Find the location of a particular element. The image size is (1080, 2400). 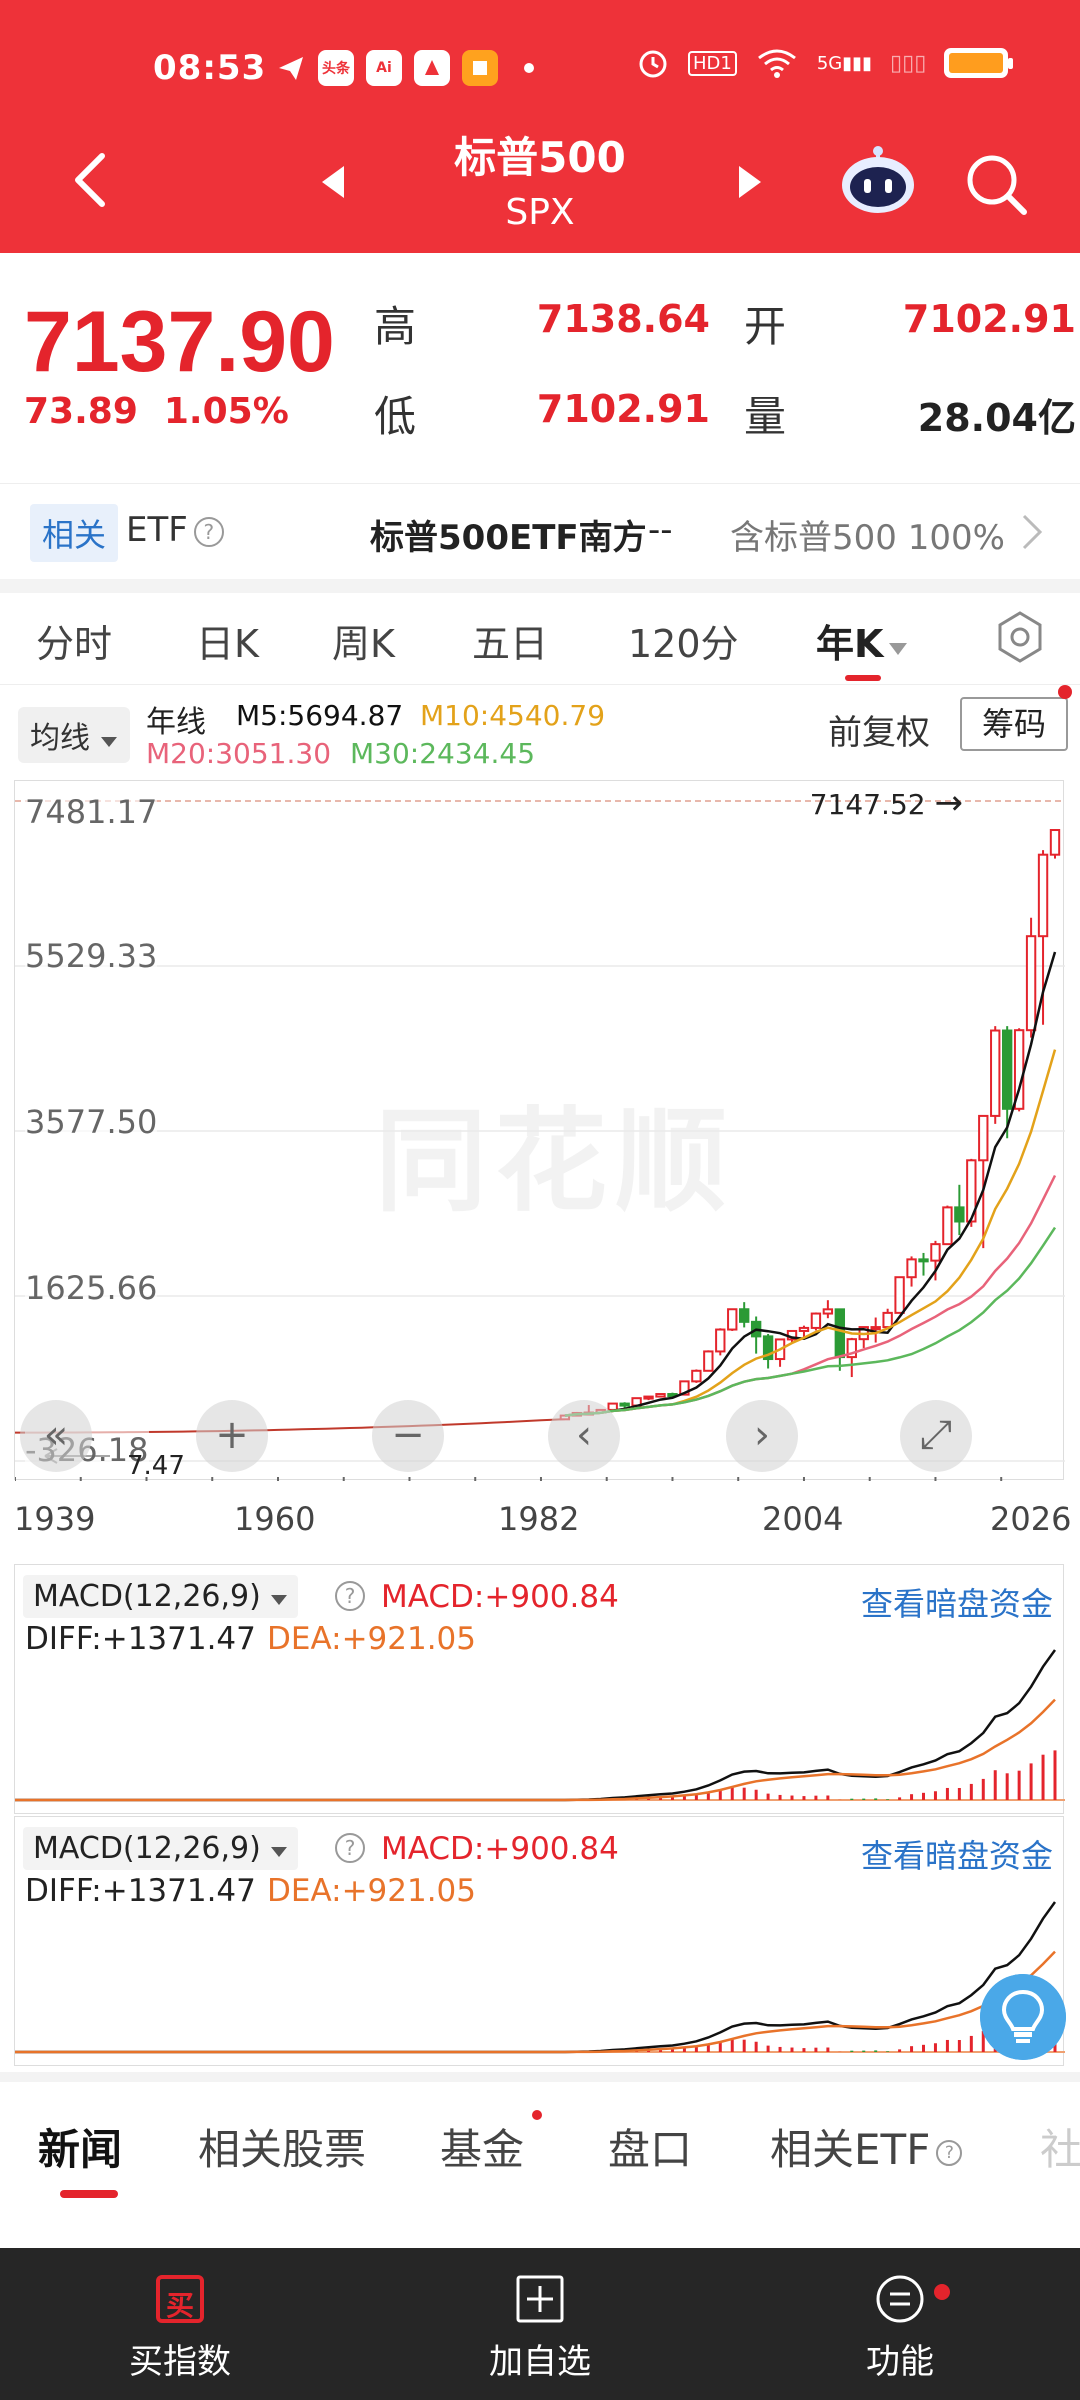

max-price-marker: 7147.52 → is located at coordinates (886, 803).